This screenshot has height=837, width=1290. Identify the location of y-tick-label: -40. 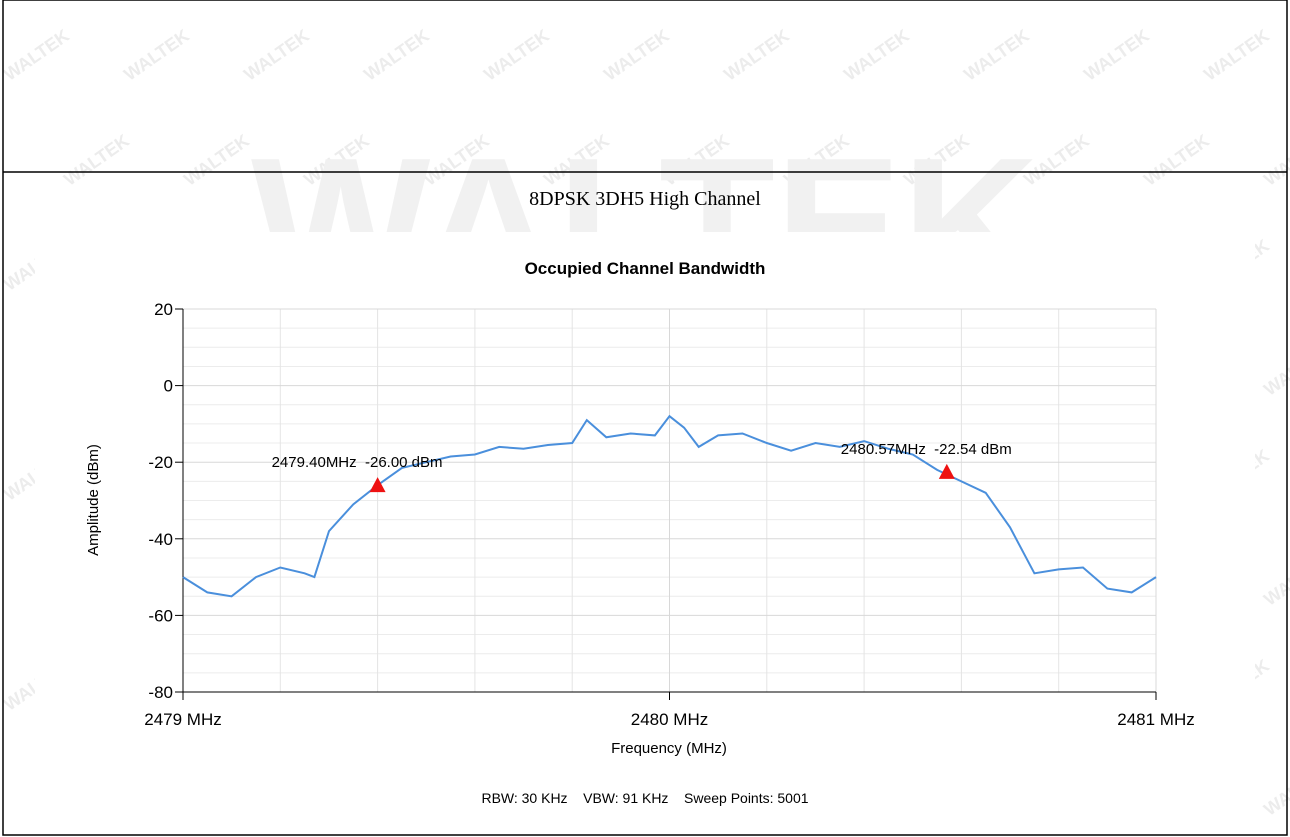
(160, 539).